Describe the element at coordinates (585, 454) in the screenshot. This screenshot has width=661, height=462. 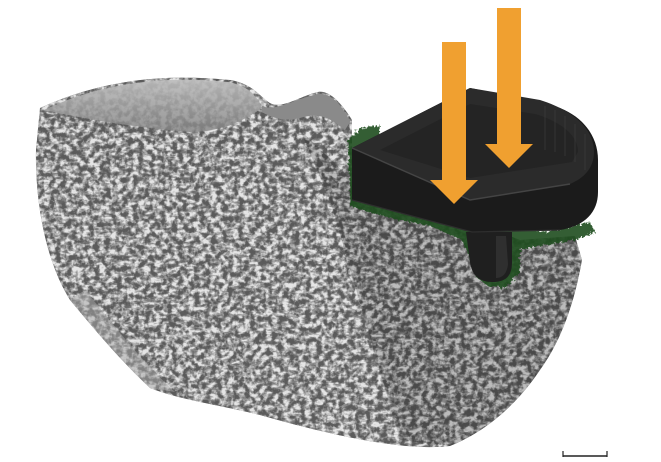
I see `scale-bar` at that location.